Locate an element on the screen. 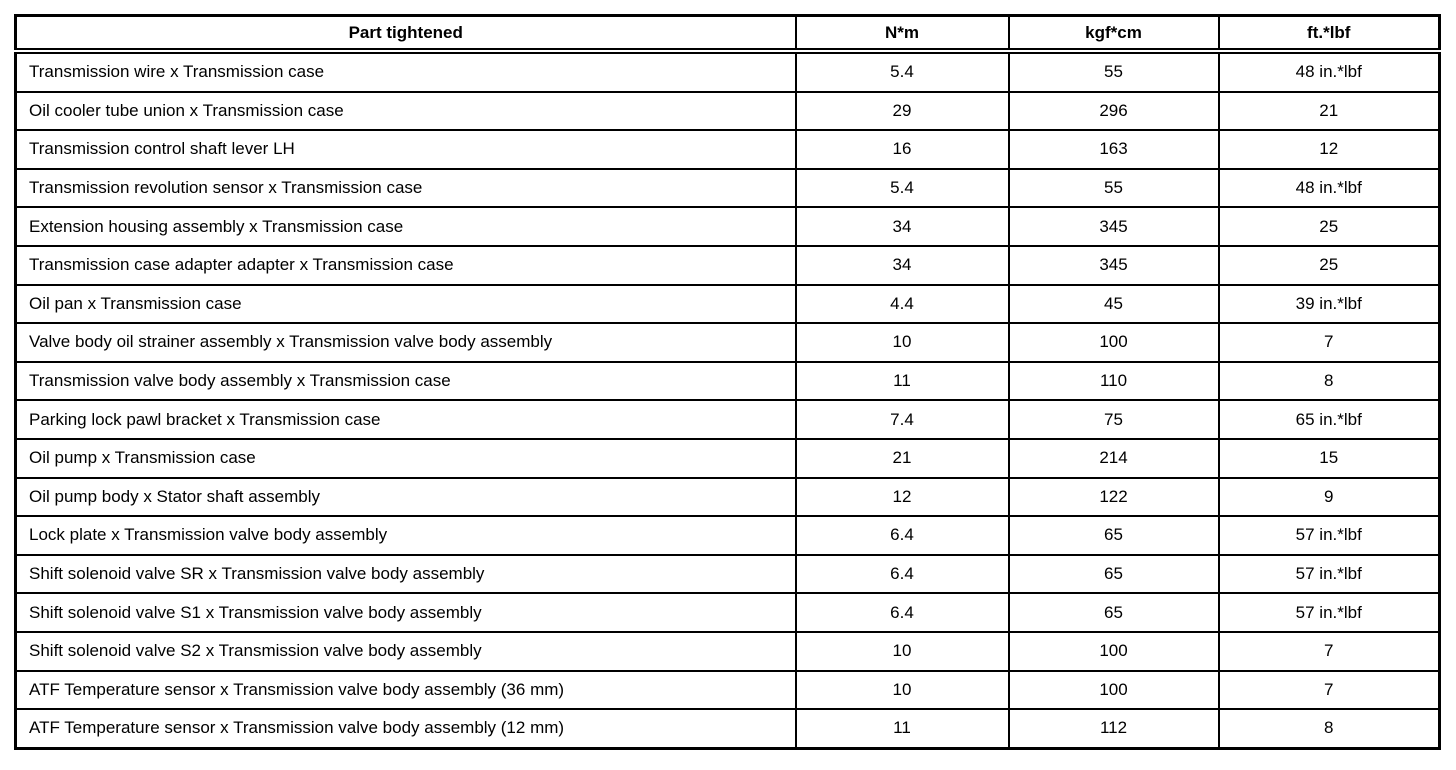 This screenshot has width=1456, height=770. table-header: Part tightened N*m kgf*cm ft.*lbf is located at coordinates (727, 34).